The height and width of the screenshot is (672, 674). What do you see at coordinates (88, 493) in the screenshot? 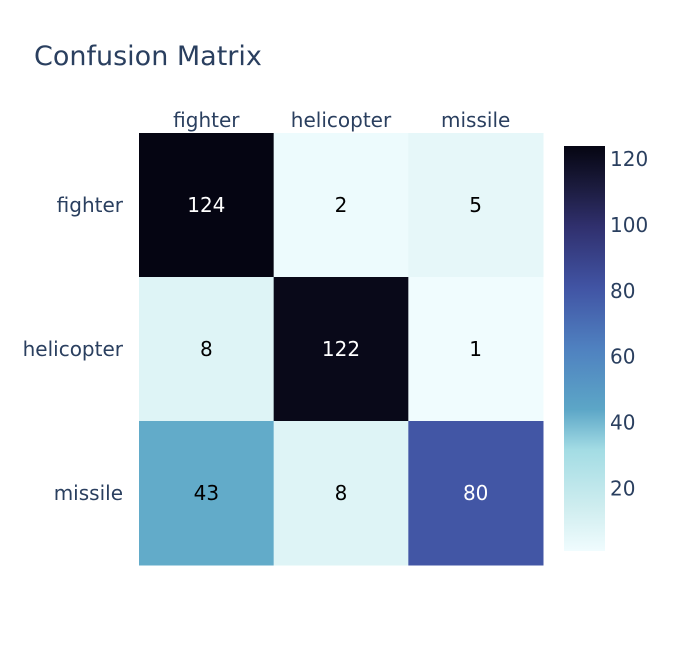
I see `y-tick-label-missile: missile` at bounding box center [88, 493].